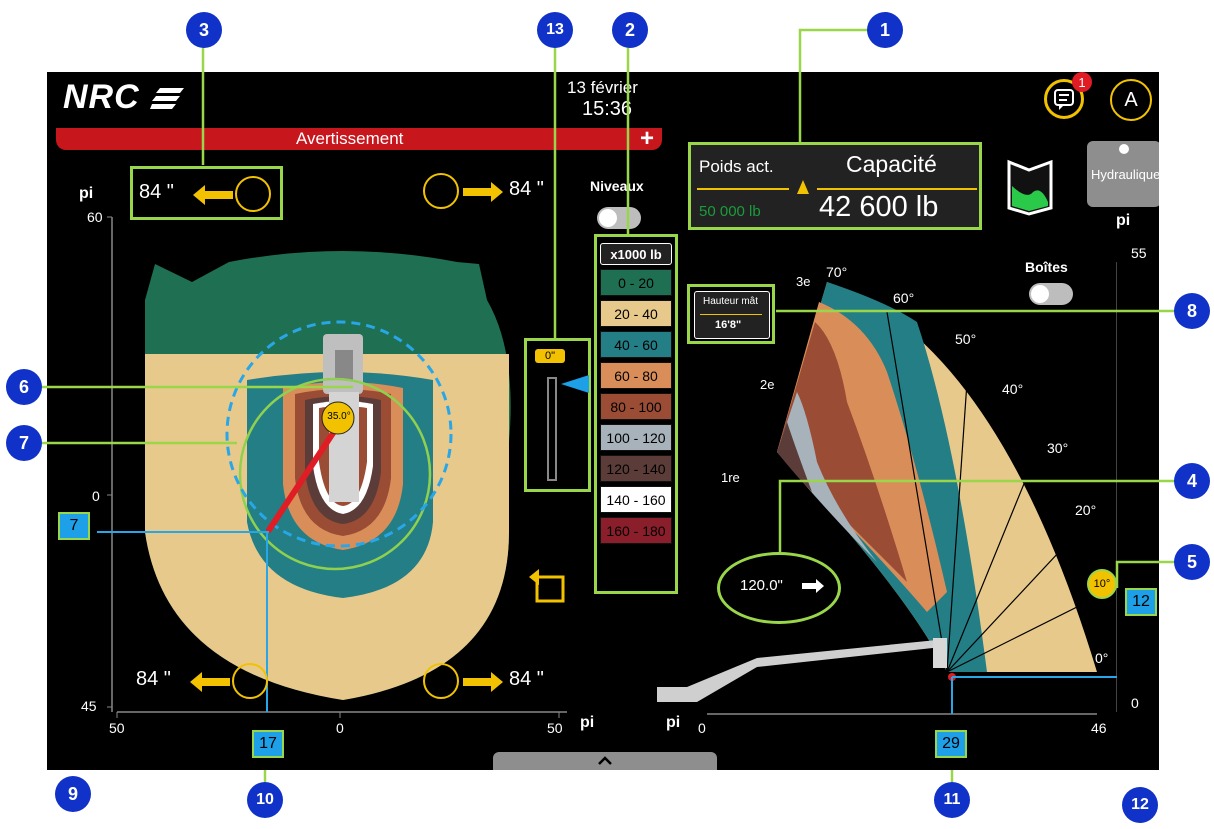  I want to click on outrigger-top-right: 84 ", so click(503, 193).